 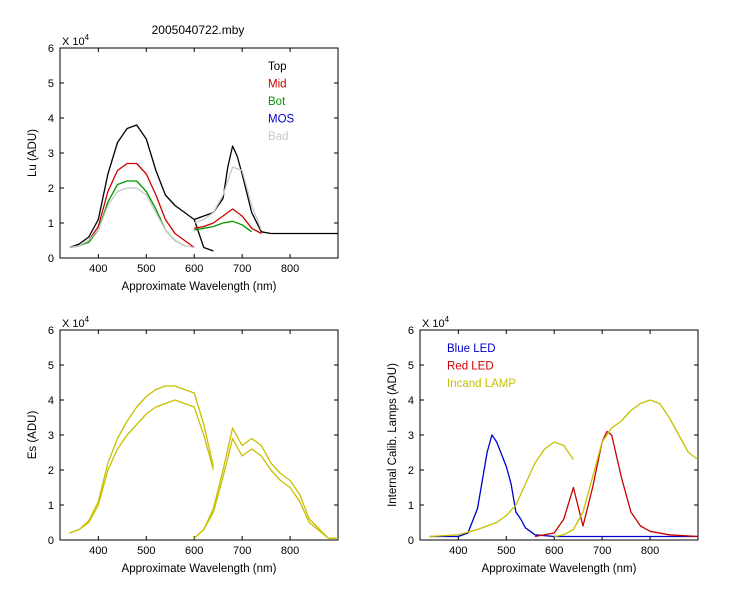 What do you see at coordinates (277, 102) in the screenshot?
I see `legend-entry: Bot` at bounding box center [277, 102].